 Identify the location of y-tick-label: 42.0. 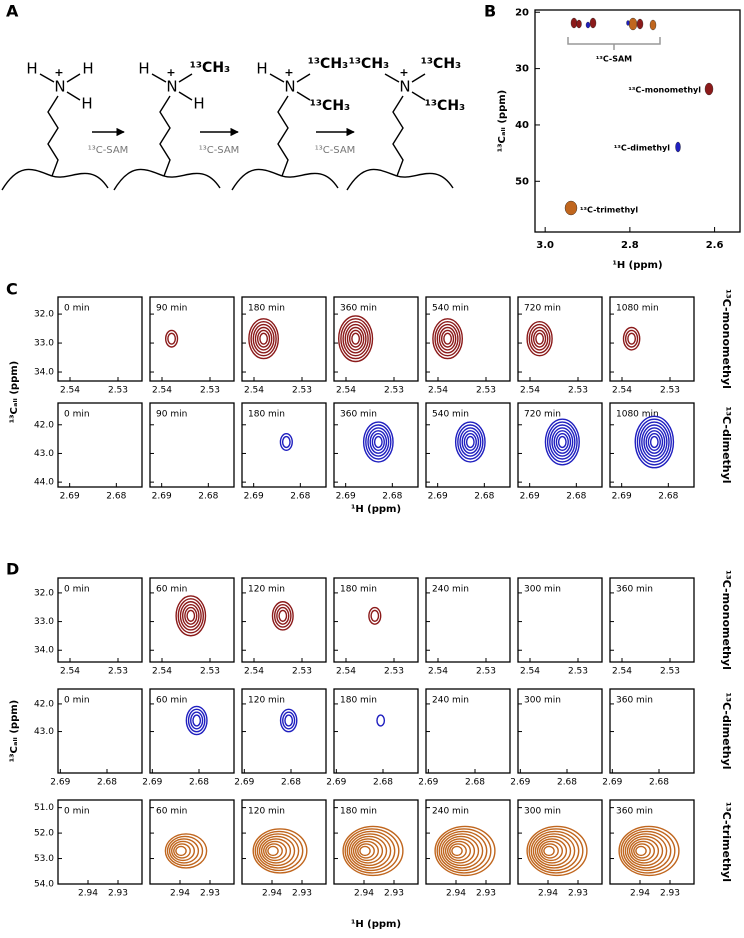
(44, 704).